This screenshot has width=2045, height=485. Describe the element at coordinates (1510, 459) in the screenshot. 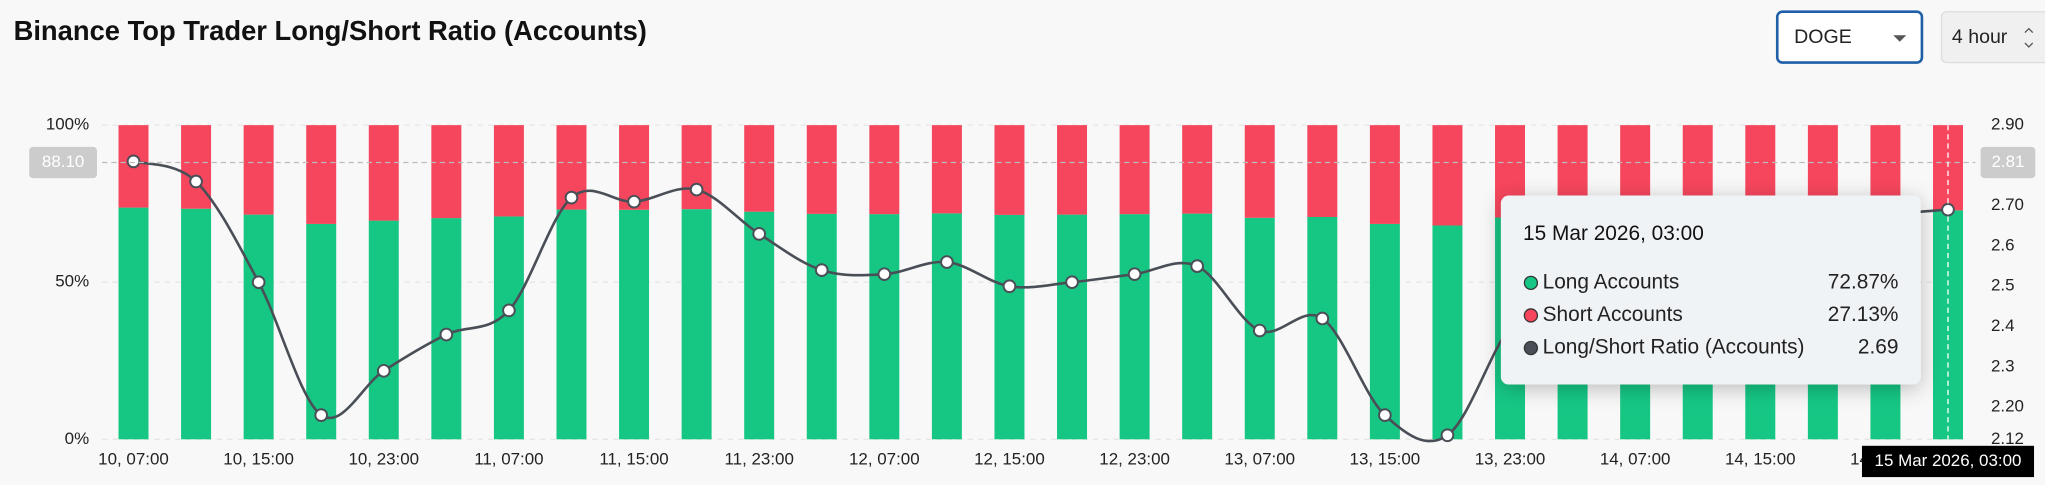

I see `x-tick-label: 13, 23:00` at that location.